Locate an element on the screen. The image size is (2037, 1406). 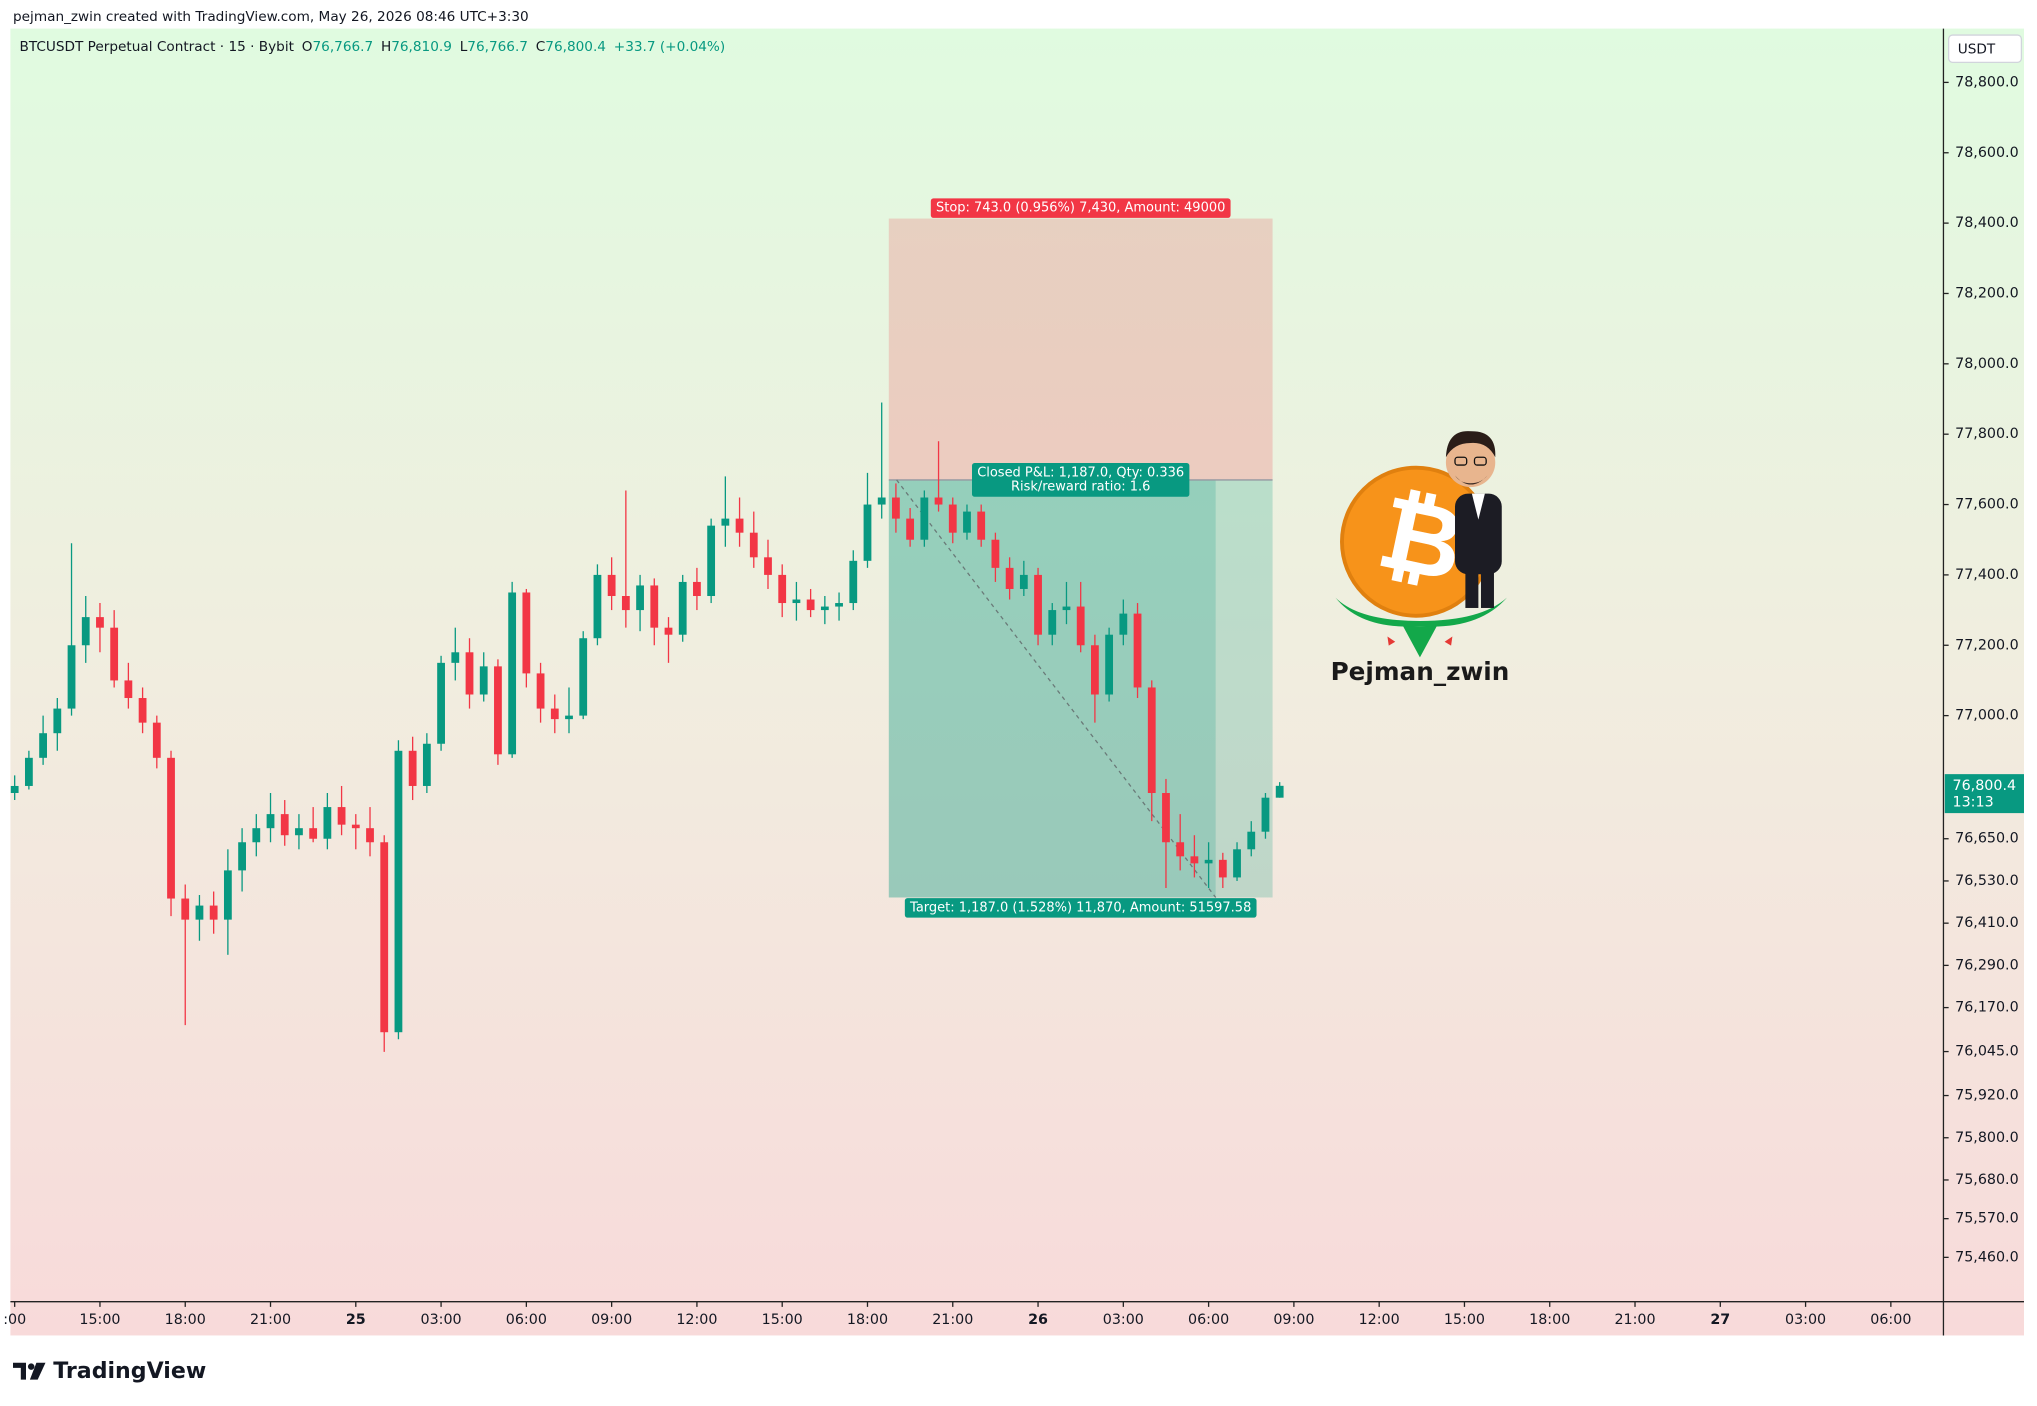
y-tick-label: 77,000.0 is located at coordinates (1987, 716).